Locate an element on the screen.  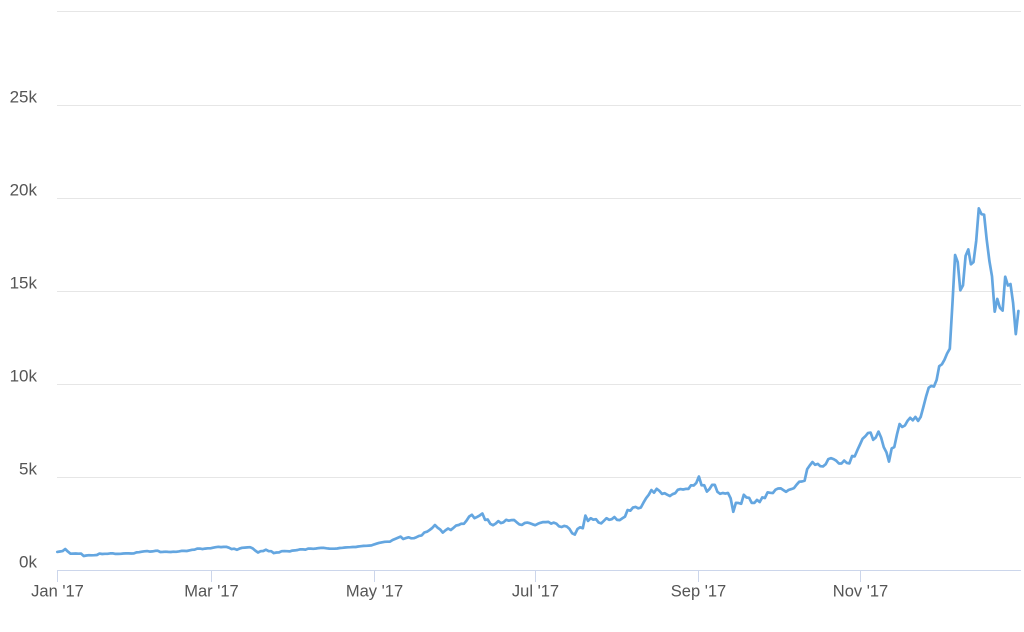
svg-text: 0k is located at coordinates (28, 562).